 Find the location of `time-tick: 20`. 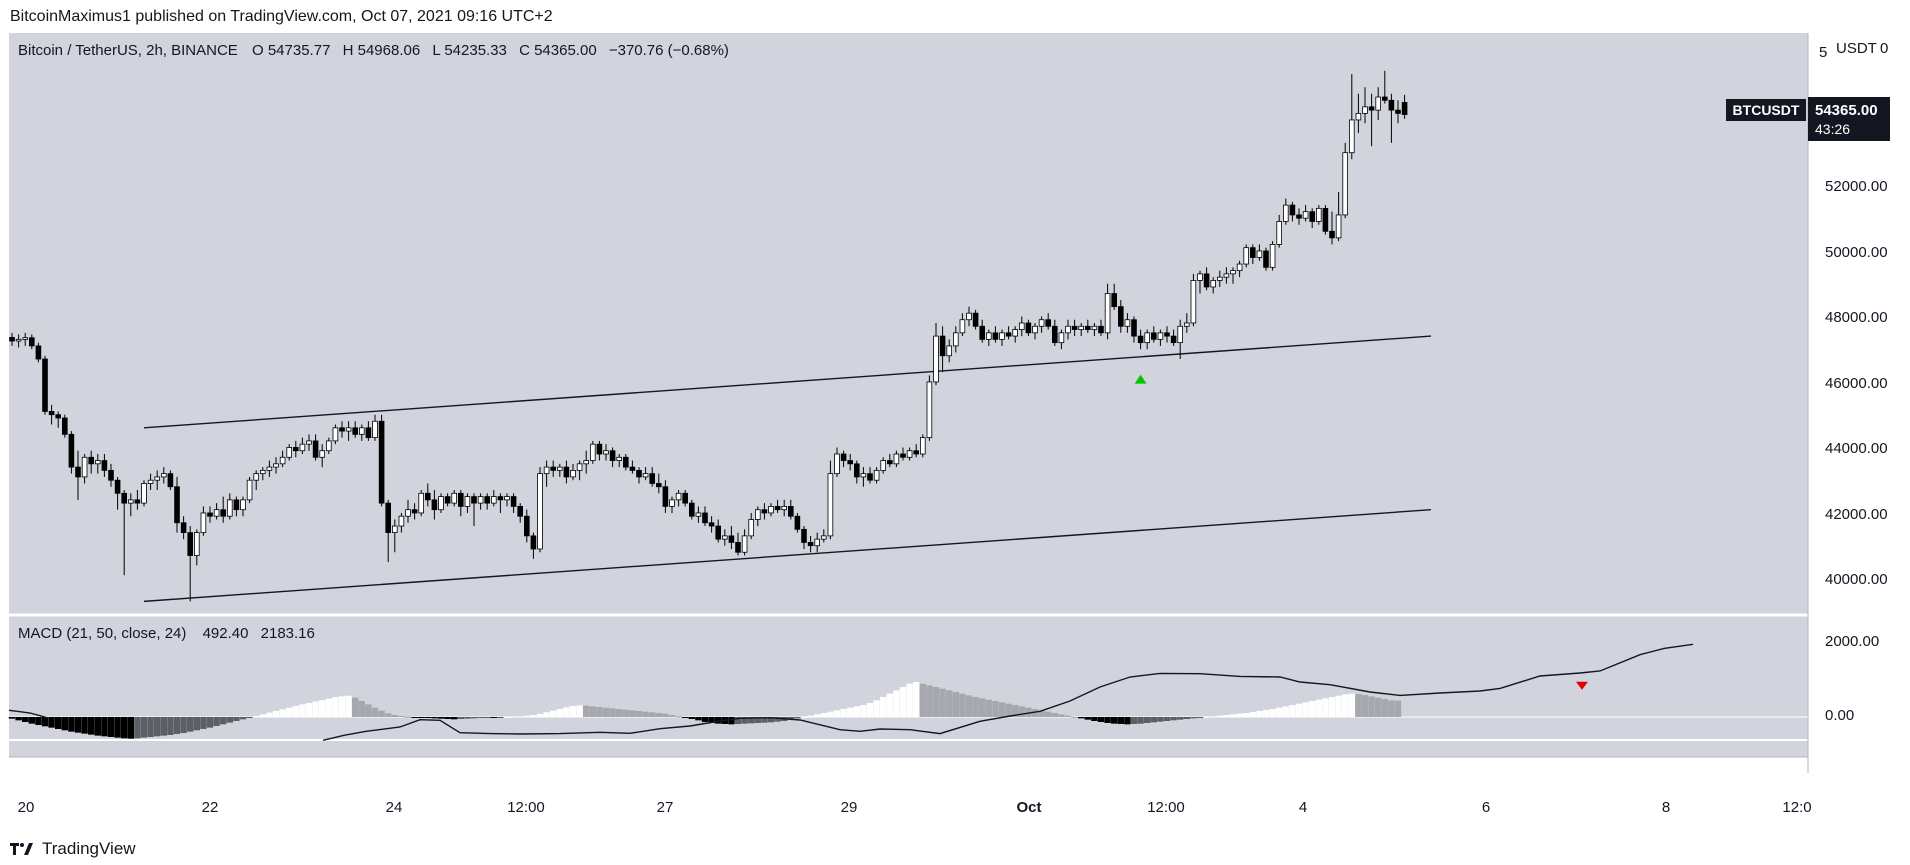

time-tick: 20 is located at coordinates (26, 807).